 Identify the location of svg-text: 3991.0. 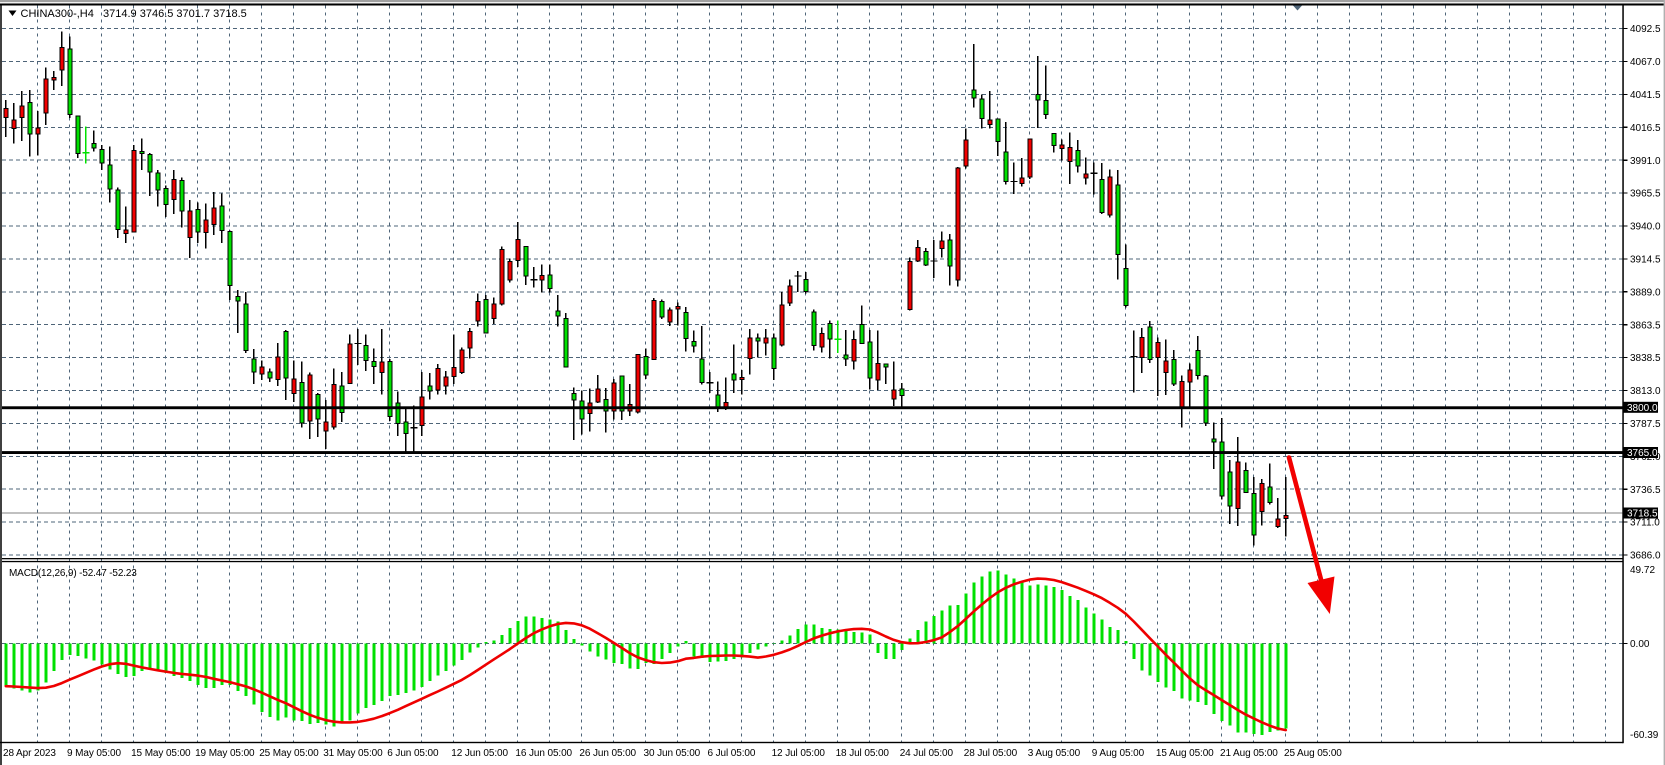
(1645, 161).